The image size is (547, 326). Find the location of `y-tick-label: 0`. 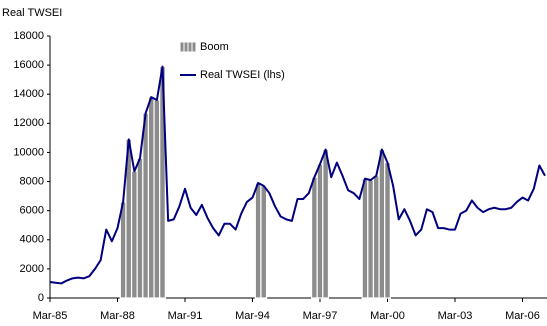

y-tick-label: 0 is located at coordinates (41, 298).